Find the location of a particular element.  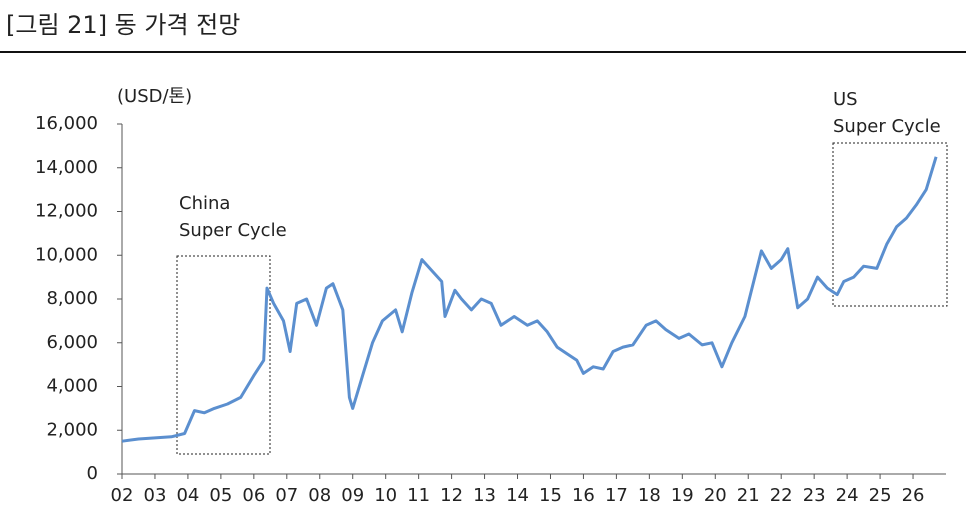

x-tick-label: 22 is located at coordinates (781, 495).